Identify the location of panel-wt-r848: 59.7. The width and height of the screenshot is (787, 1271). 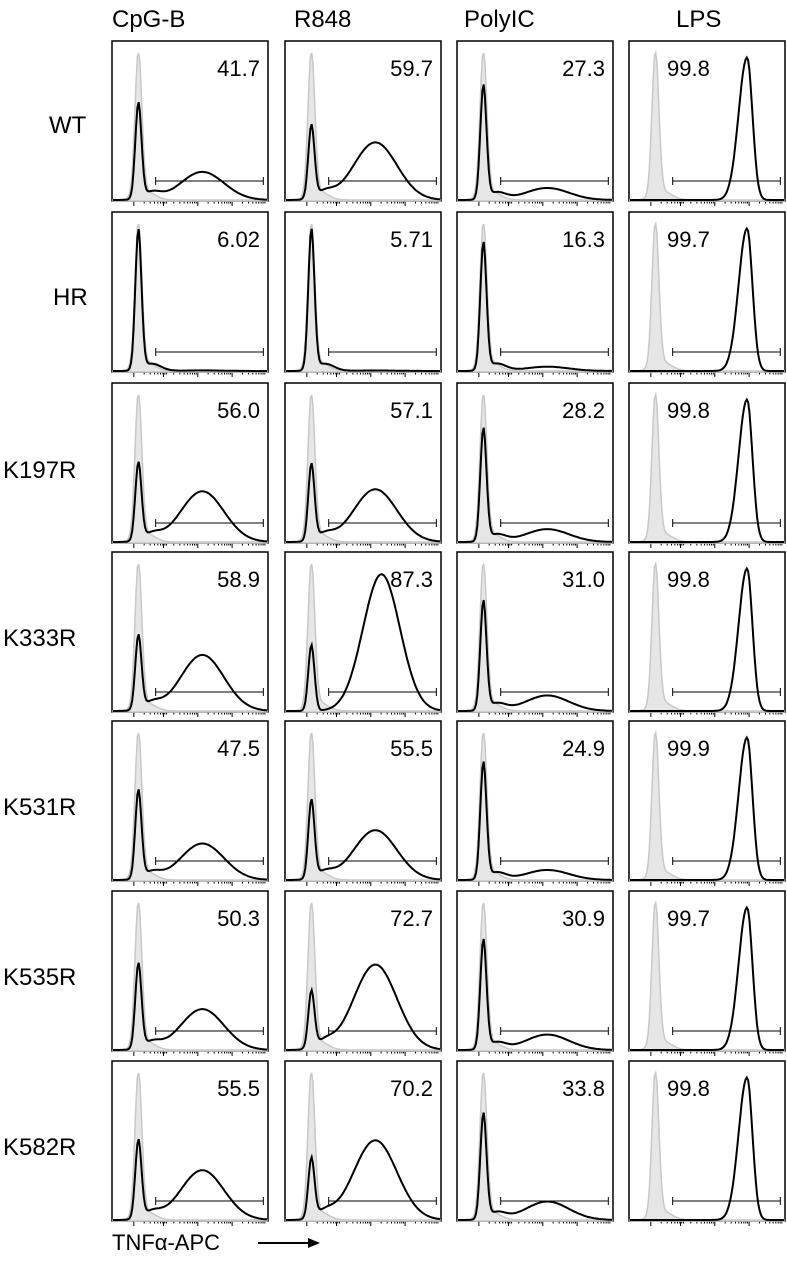
(363, 123).